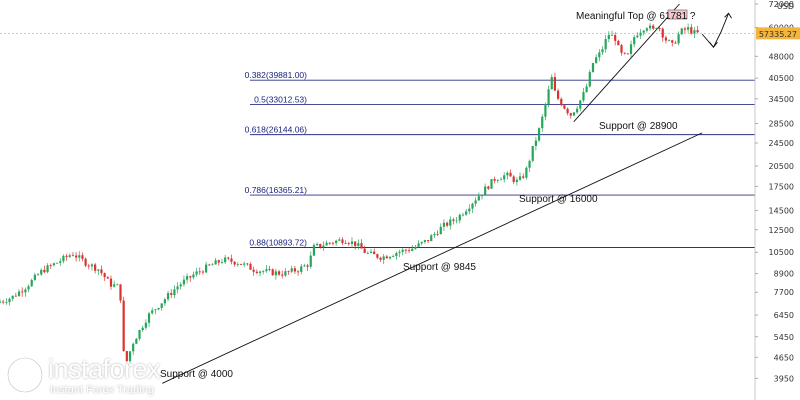 The width and height of the screenshot is (800, 400). Describe the element at coordinates (558, 199) in the screenshot. I see `annotation-label: Support @ 16000` at that location.